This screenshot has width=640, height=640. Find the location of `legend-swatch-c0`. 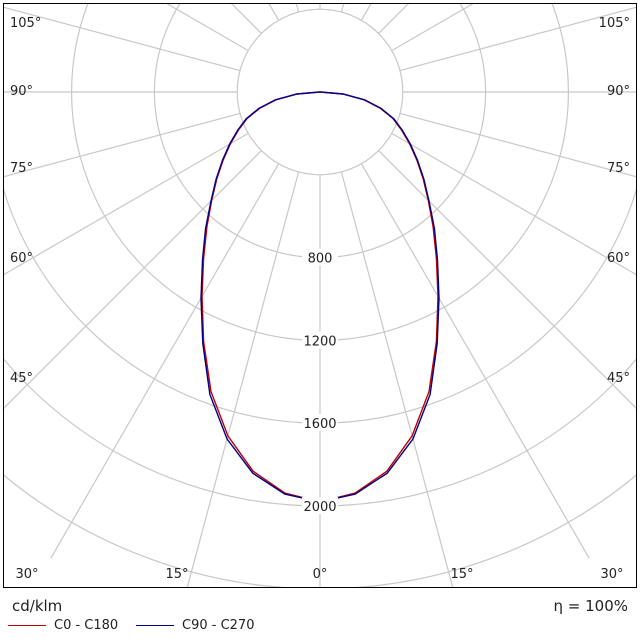

legend-swatch-c0 is located at coordinates (27, 625).